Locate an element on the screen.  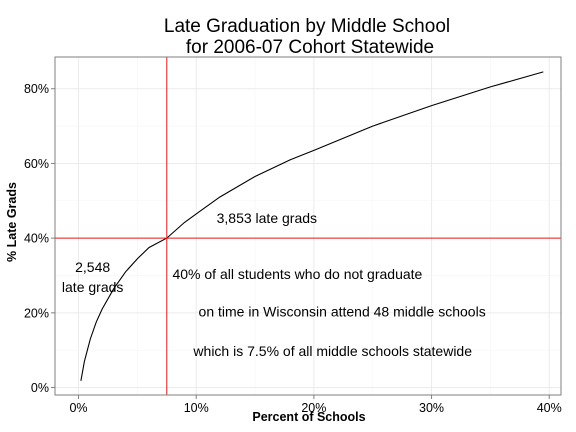
y-axis: 0% 20% 40% 60% 80% is located at coordinates (39, 238).